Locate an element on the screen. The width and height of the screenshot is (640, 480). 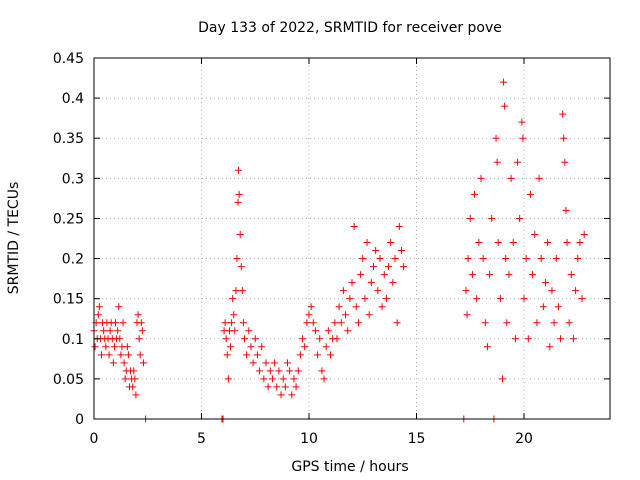
y-tick-label: 0.3 is located at coordinates (73, 179).